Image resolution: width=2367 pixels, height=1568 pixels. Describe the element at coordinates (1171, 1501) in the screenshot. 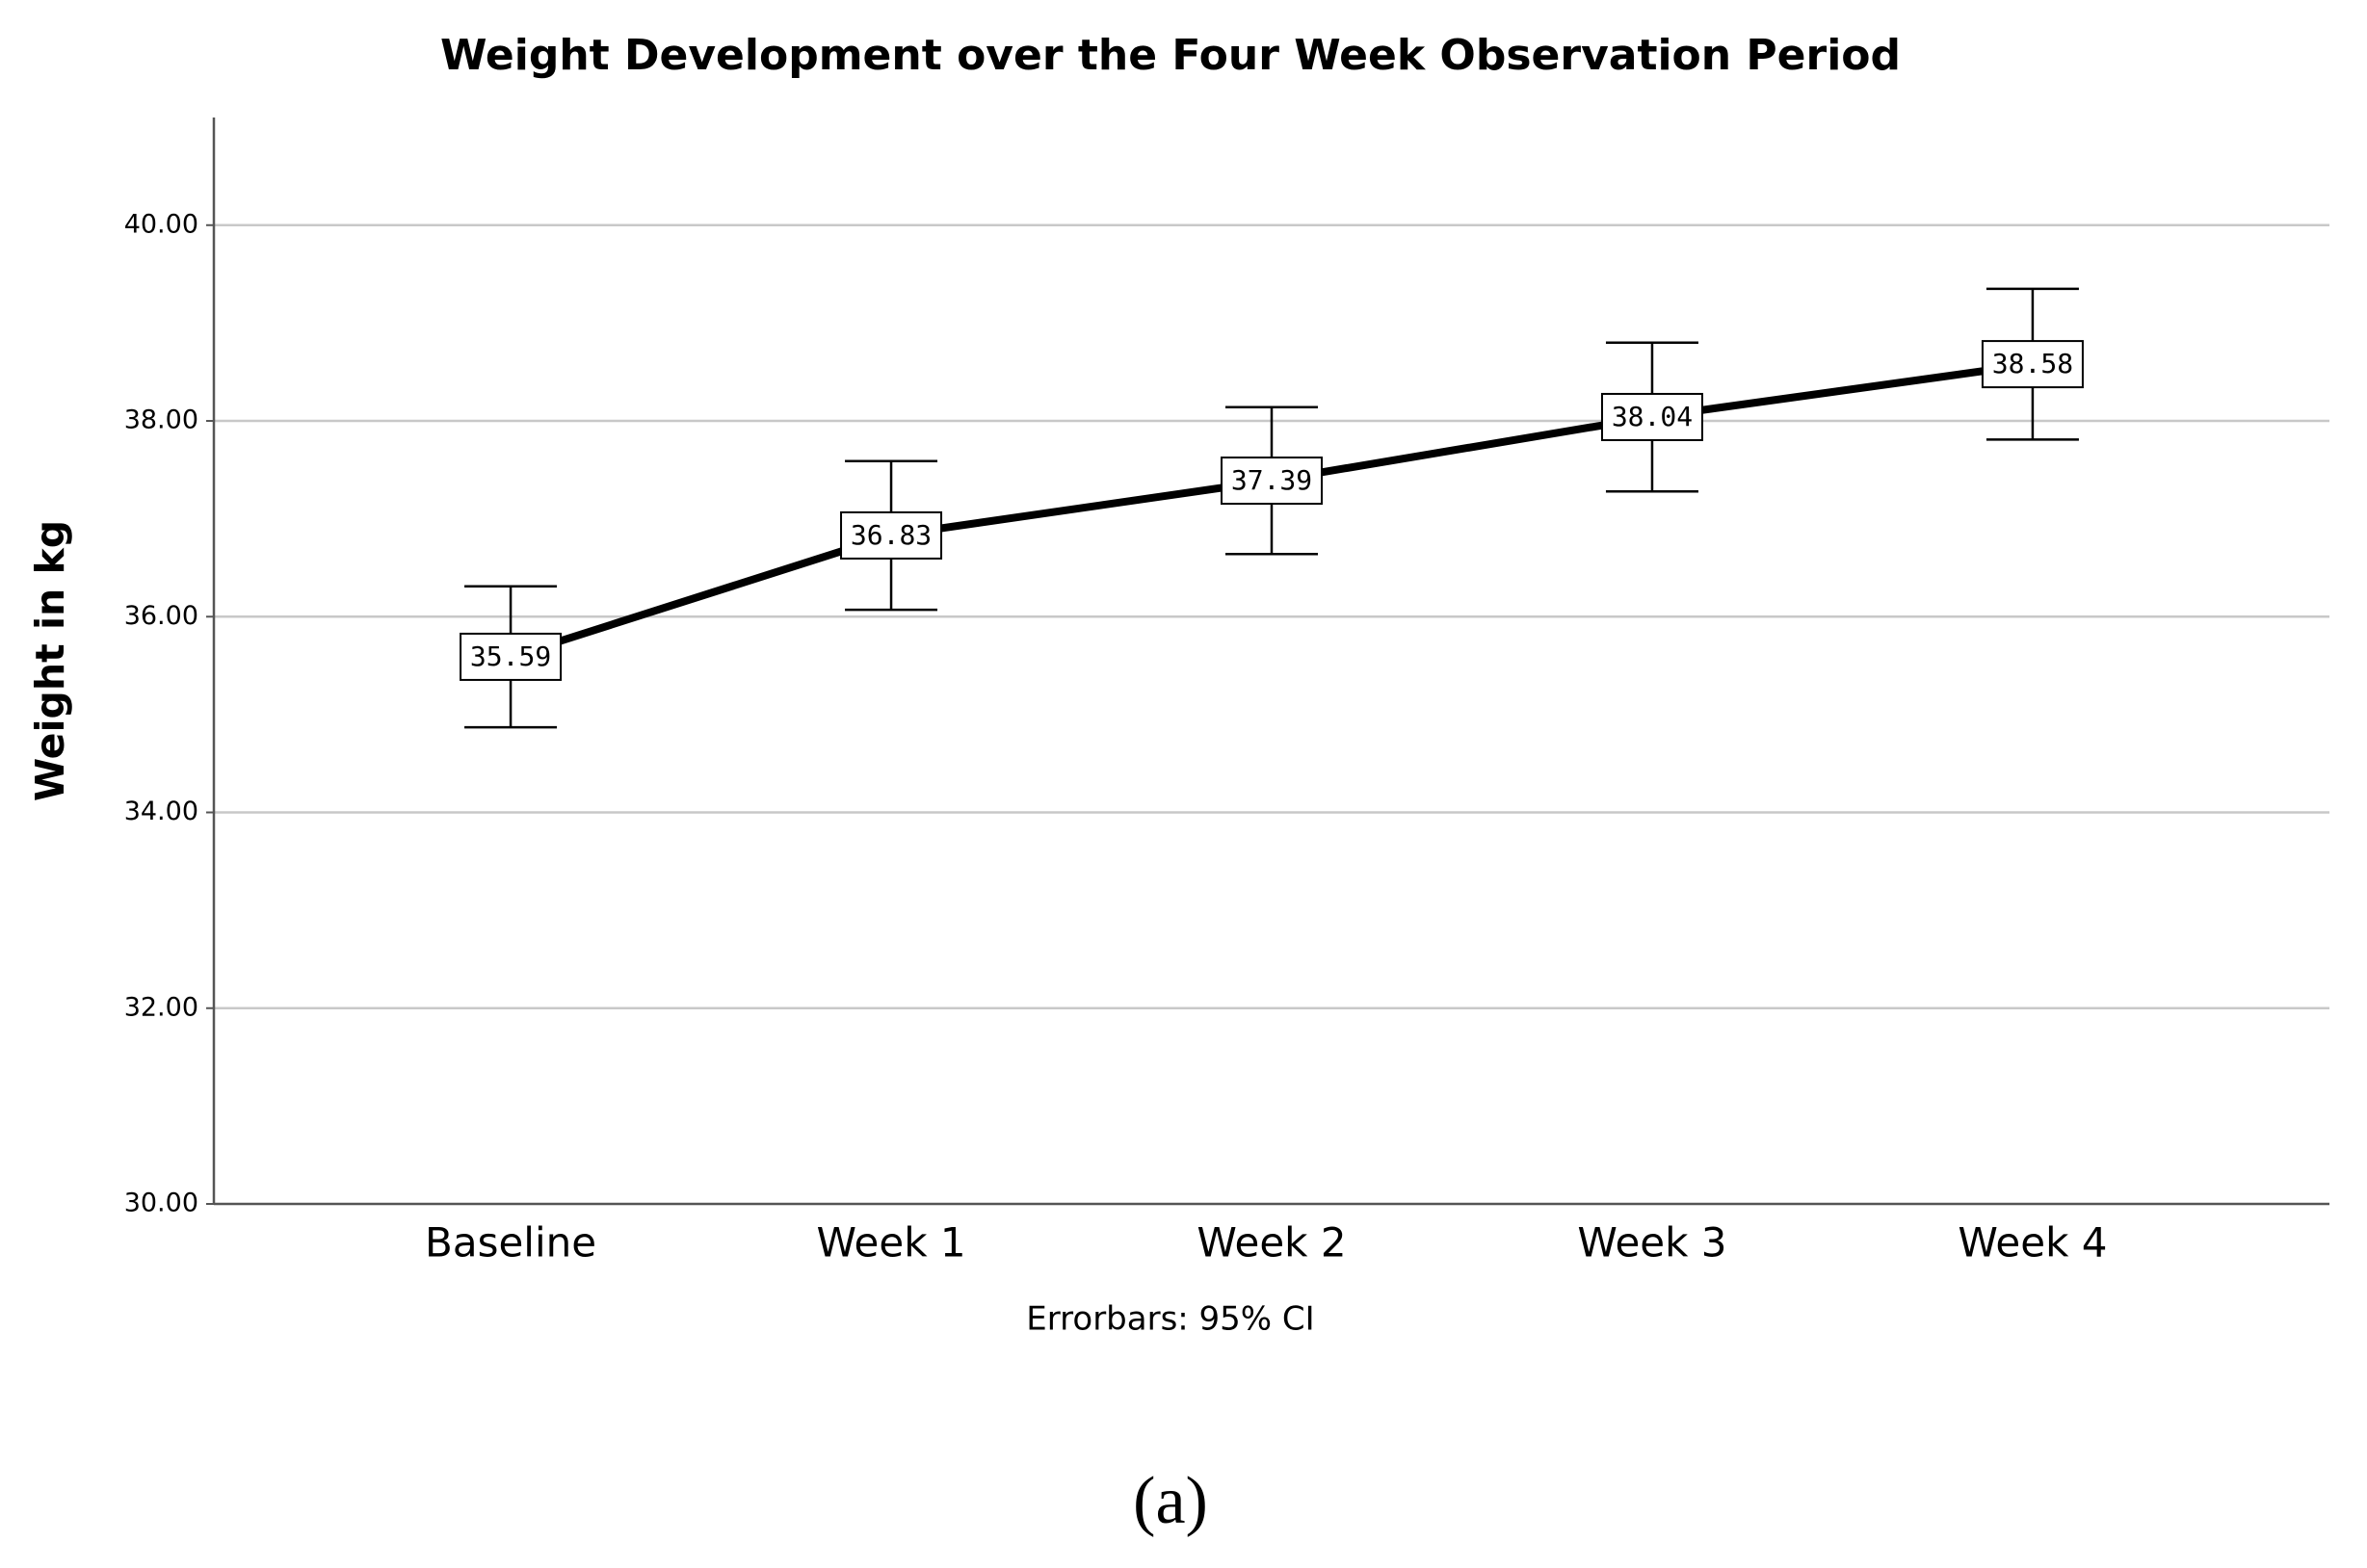

I see `caption: (a)` at that location.